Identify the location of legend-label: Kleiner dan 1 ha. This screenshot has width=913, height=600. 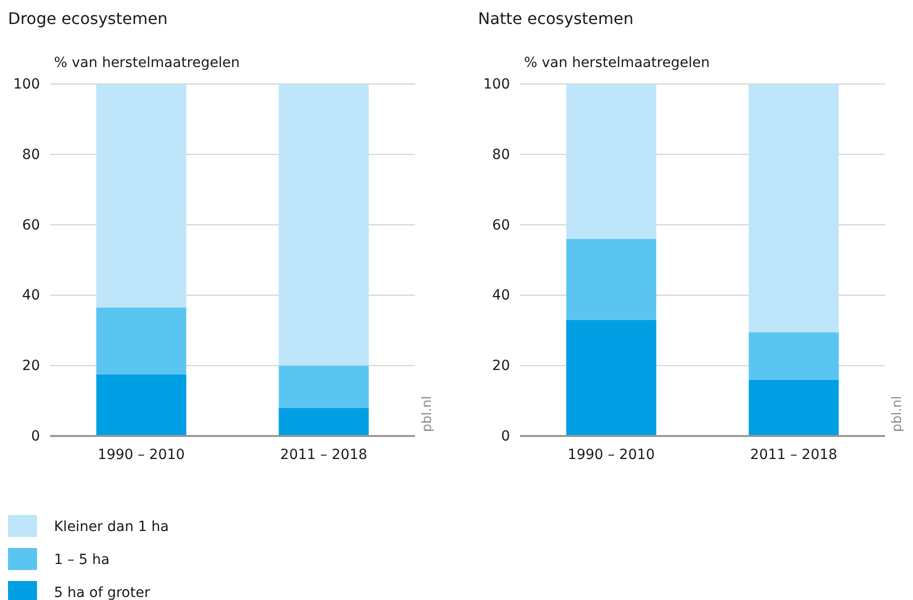
(111, 527).